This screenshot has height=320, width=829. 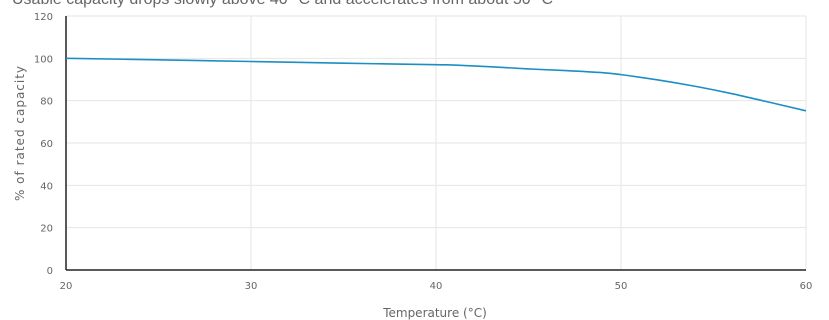 What do you see at coordinates (20, 133) in the screenshot?
I see `y-axis-title: % of rated capacity` at bounding box center [20, 133].